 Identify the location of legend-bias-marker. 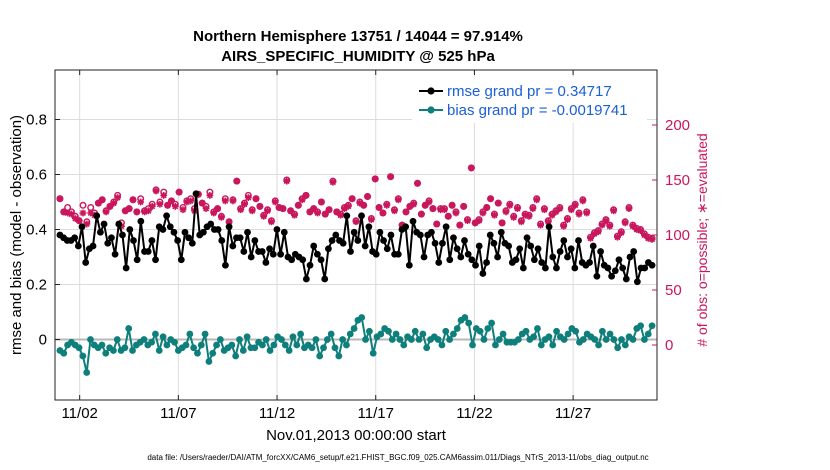
(431, 110).